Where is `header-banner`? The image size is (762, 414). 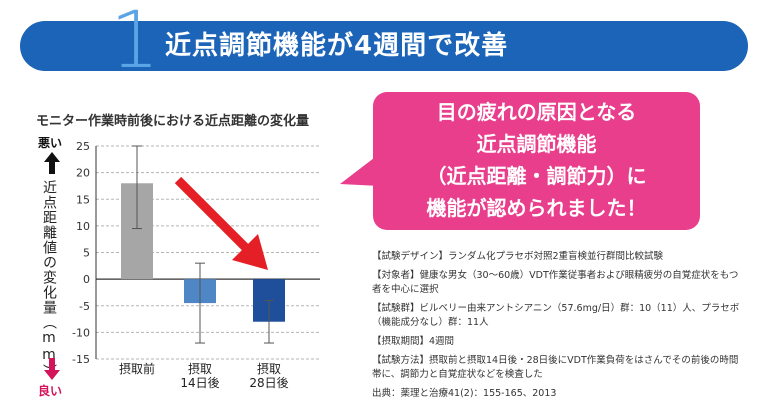
header-banner is located at coordinates (384, 46).